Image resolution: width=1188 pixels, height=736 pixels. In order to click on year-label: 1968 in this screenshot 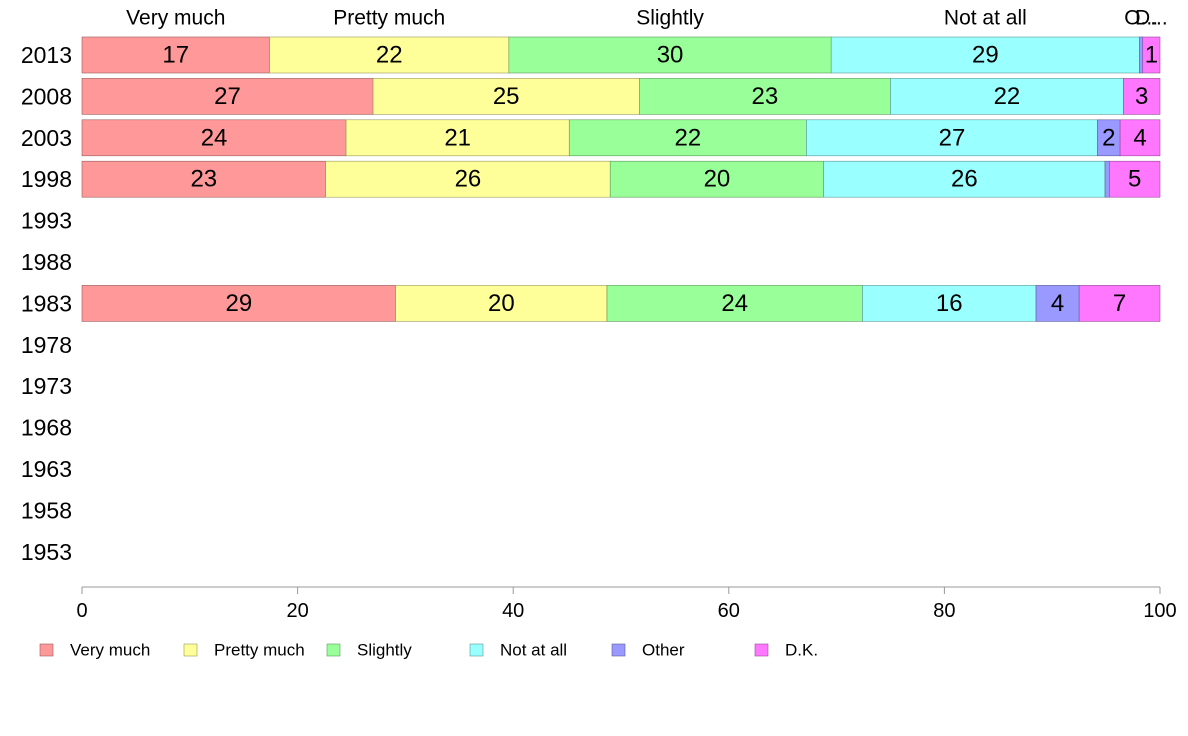, I will do `click(46, 428)`.